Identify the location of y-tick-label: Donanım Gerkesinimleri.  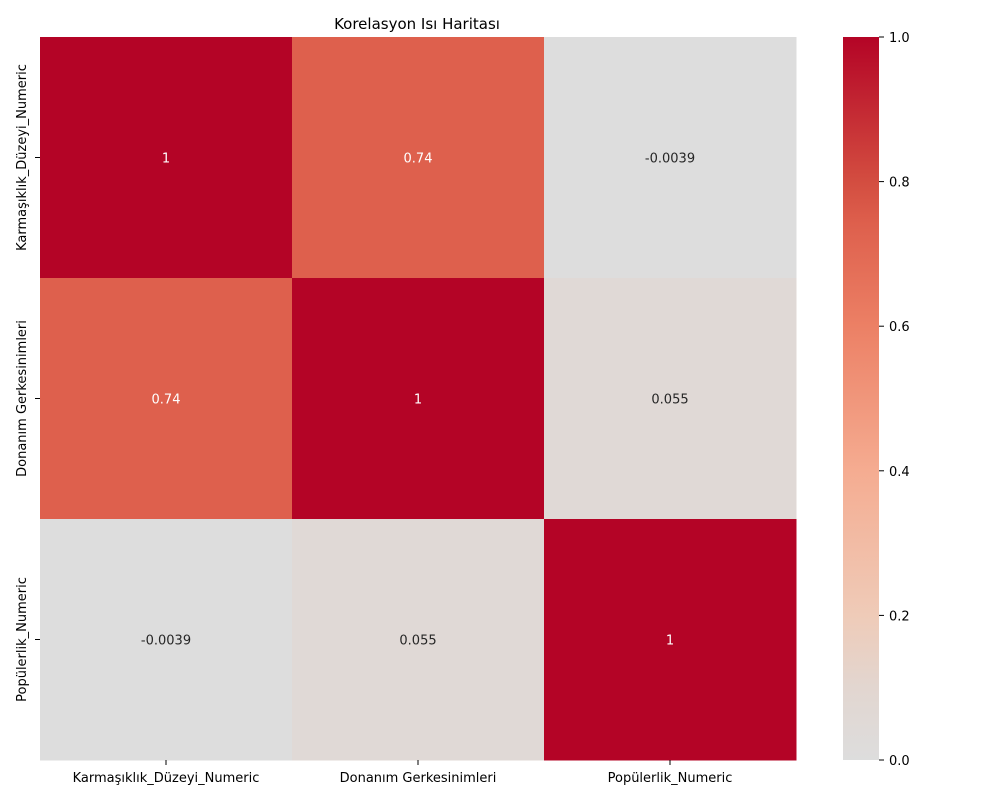
(22, 398).